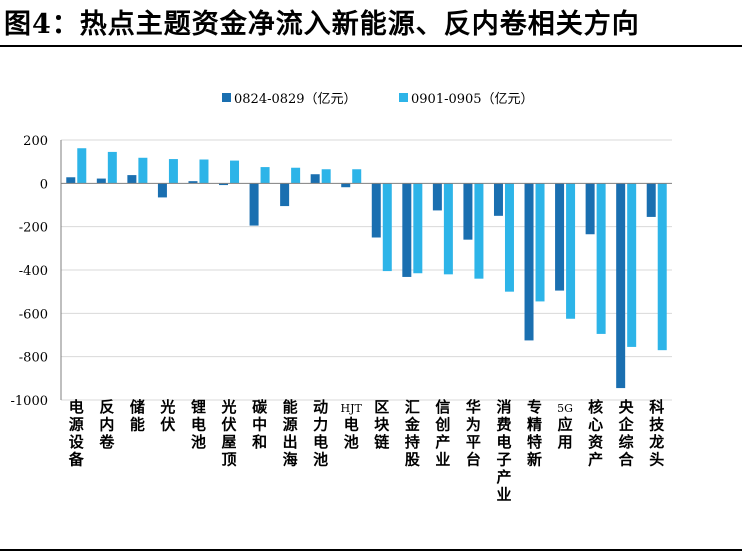 The image size is (742, 557). I want to click on y-tick-label: -800, so click(33, 358).